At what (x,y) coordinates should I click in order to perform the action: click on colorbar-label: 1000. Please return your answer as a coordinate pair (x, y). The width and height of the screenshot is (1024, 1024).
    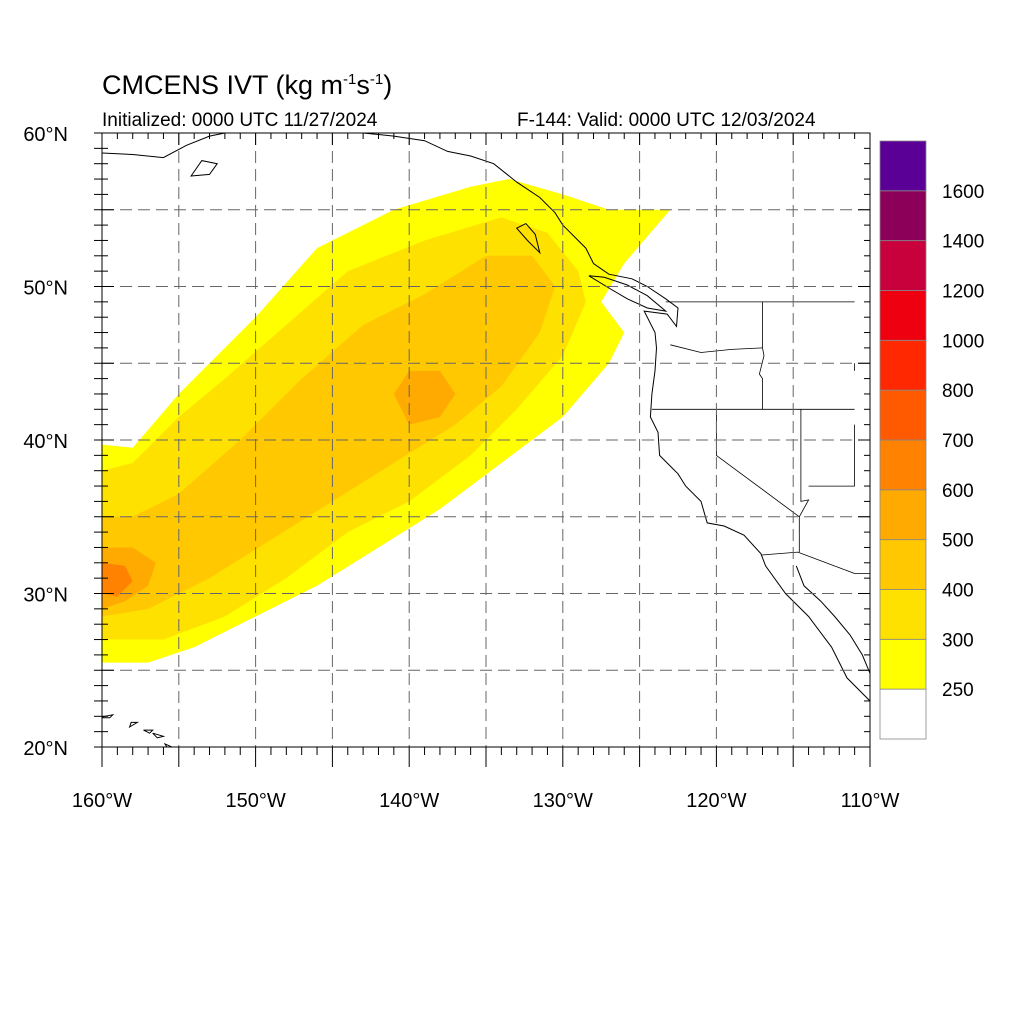
    Looking at the image, I should click on (963, 341).